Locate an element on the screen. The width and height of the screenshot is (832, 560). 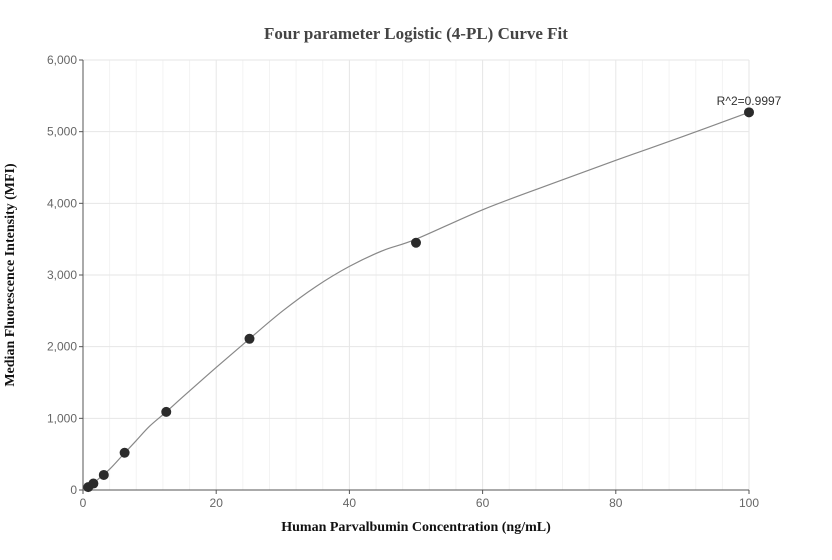
x-tick-label: 40 is located at coordinates (350, 503).